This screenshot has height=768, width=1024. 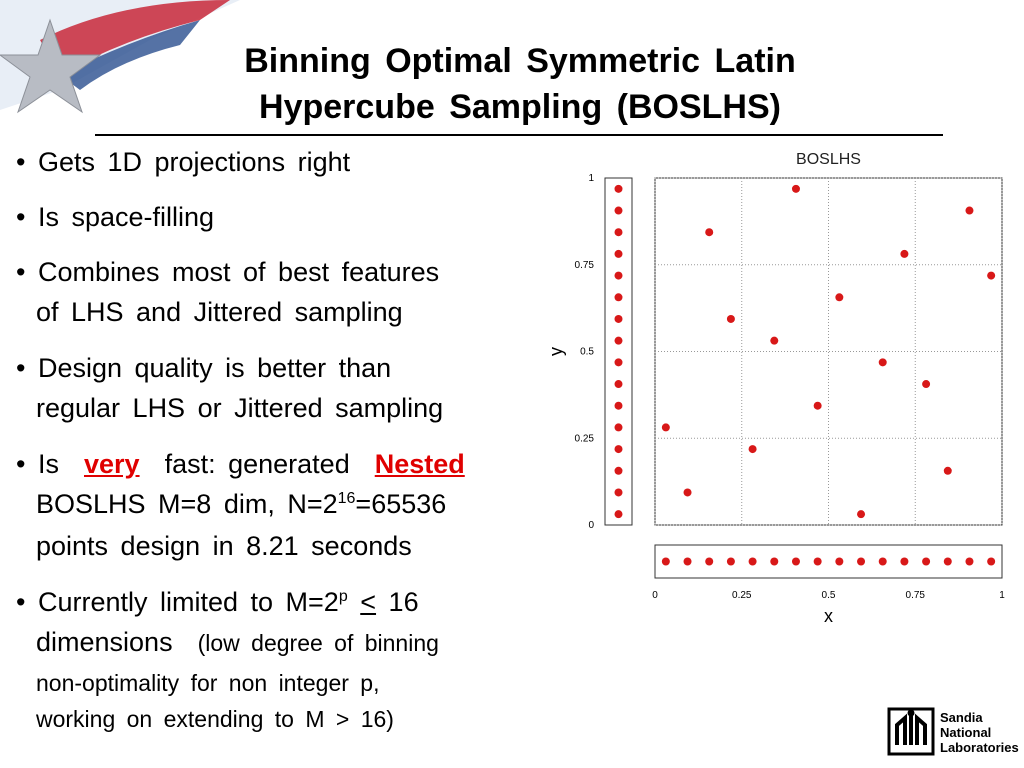 I want to click on bullet-text: Gets 1D projections right, so click(x=194, y=162).